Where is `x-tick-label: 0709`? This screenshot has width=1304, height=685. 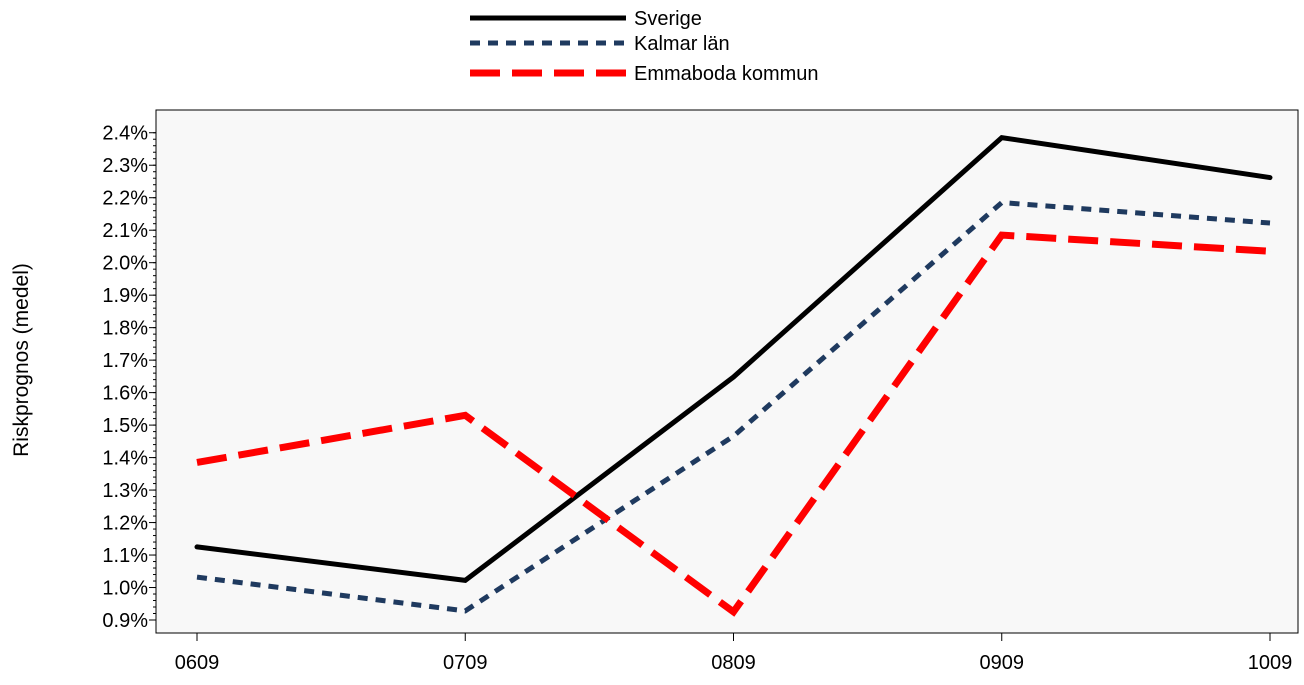
x-tick-label: 0709 is located at coordinates (465, 663).